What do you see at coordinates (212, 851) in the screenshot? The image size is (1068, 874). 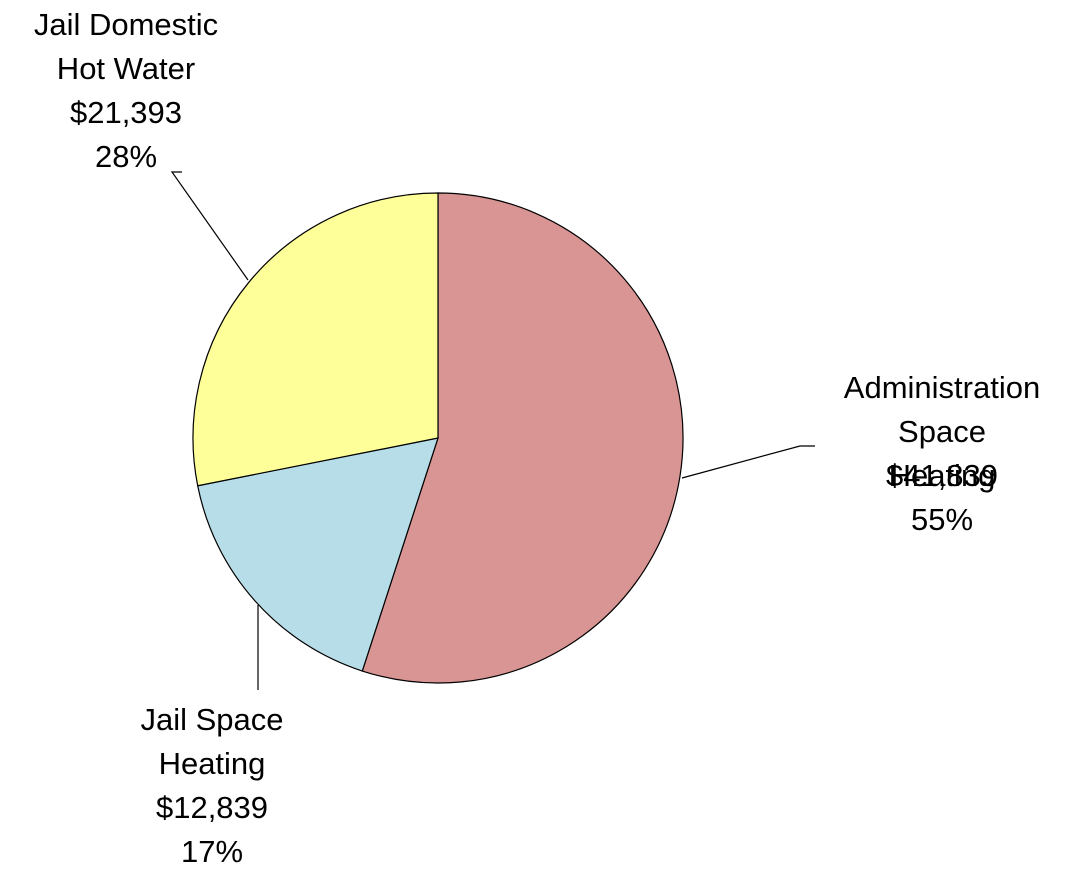 I see `percent-label: 17%` at bounding box center [212, 851].